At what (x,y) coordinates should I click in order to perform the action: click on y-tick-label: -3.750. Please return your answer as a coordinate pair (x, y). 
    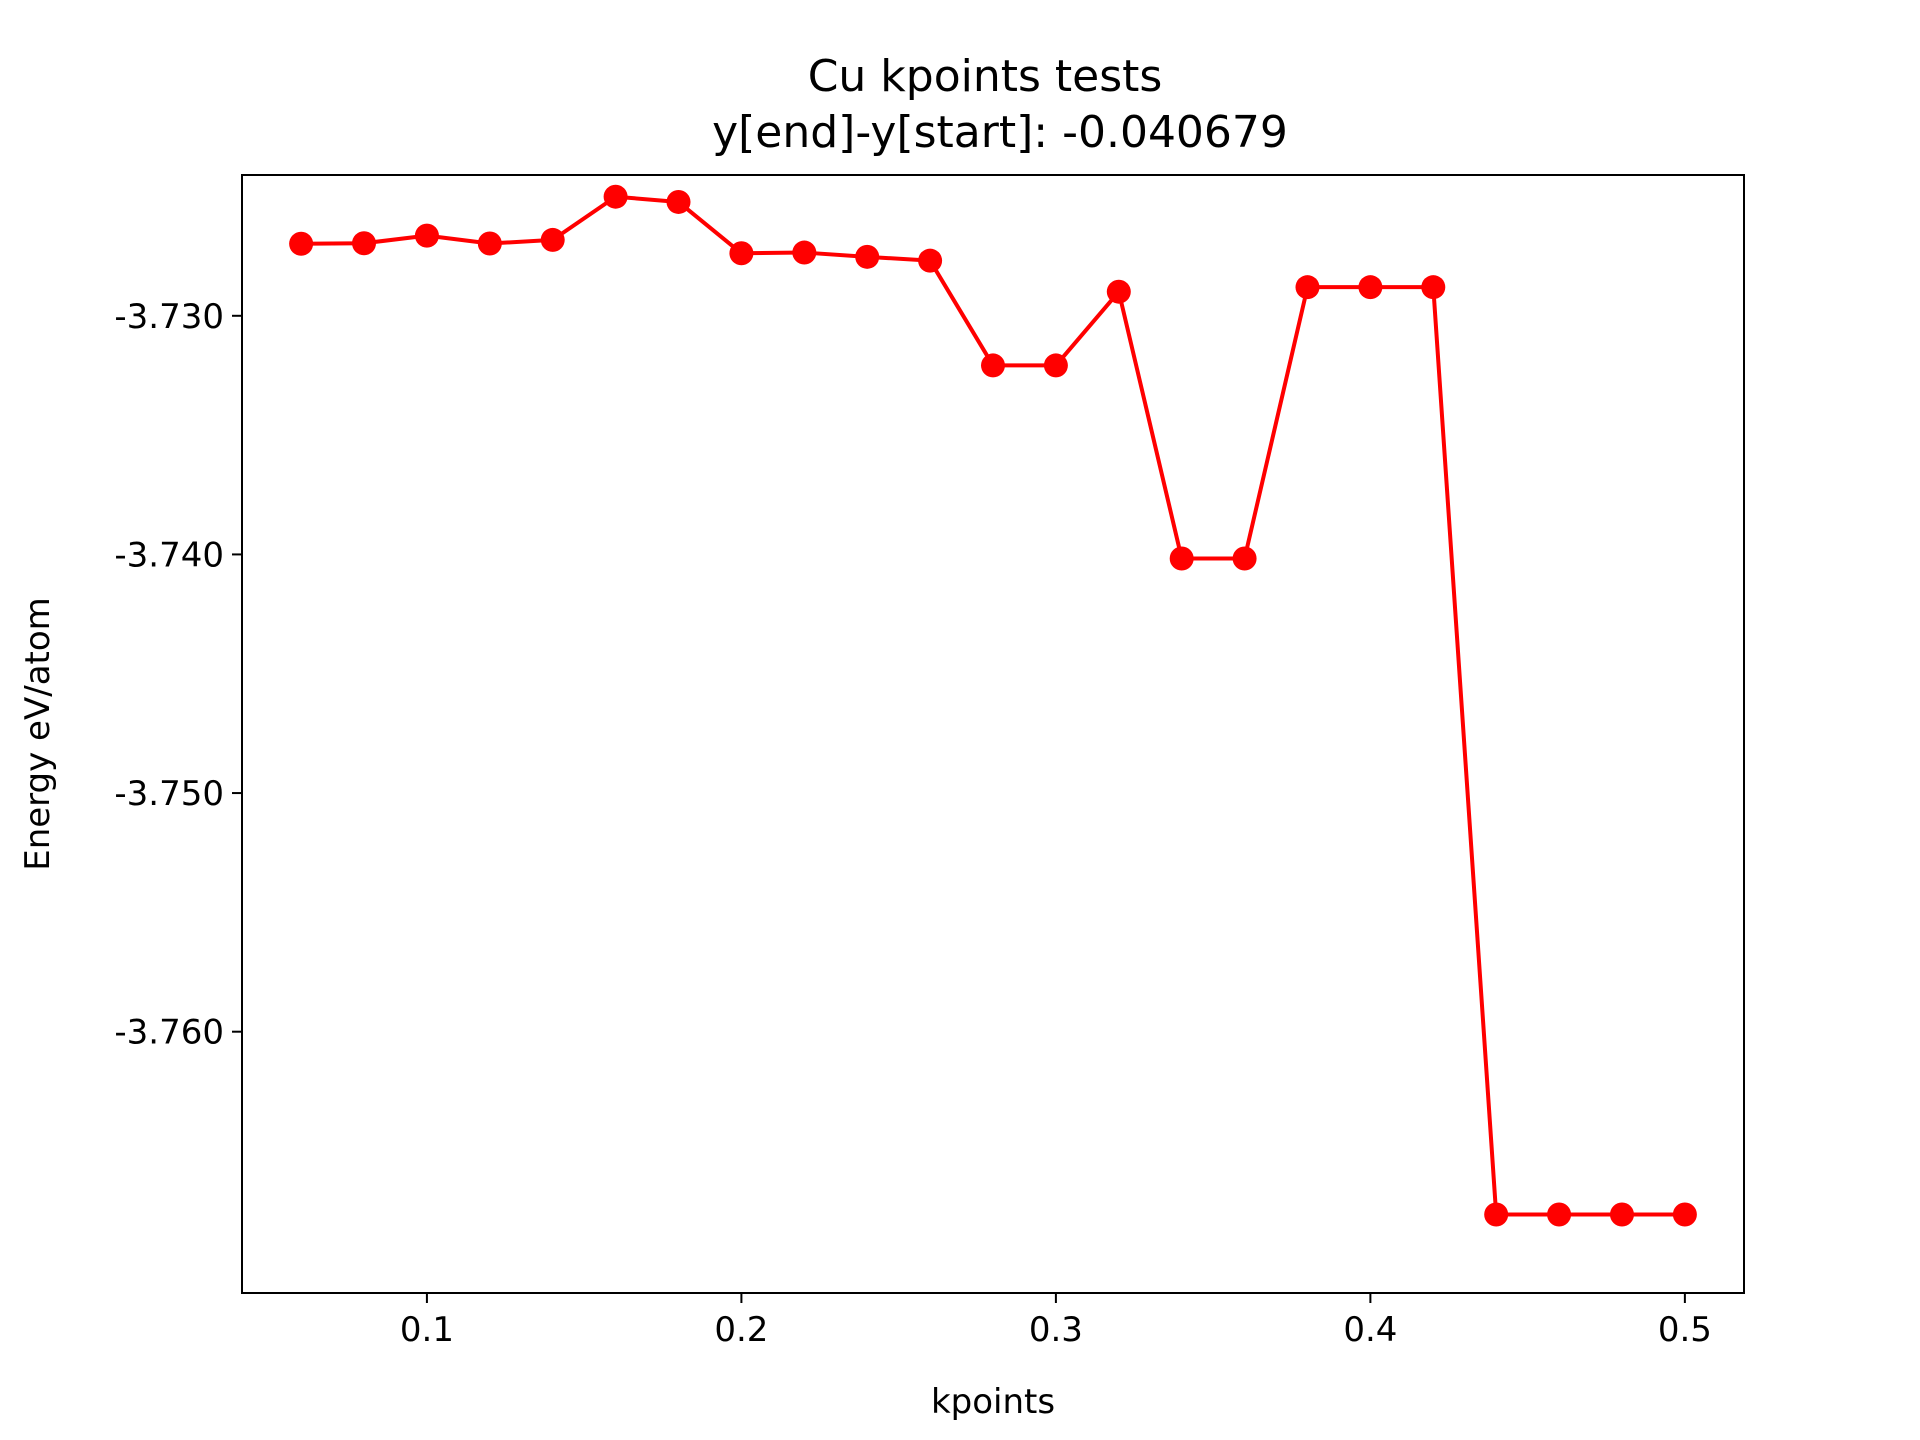
    Looking at the image, I should click on (169, 794).